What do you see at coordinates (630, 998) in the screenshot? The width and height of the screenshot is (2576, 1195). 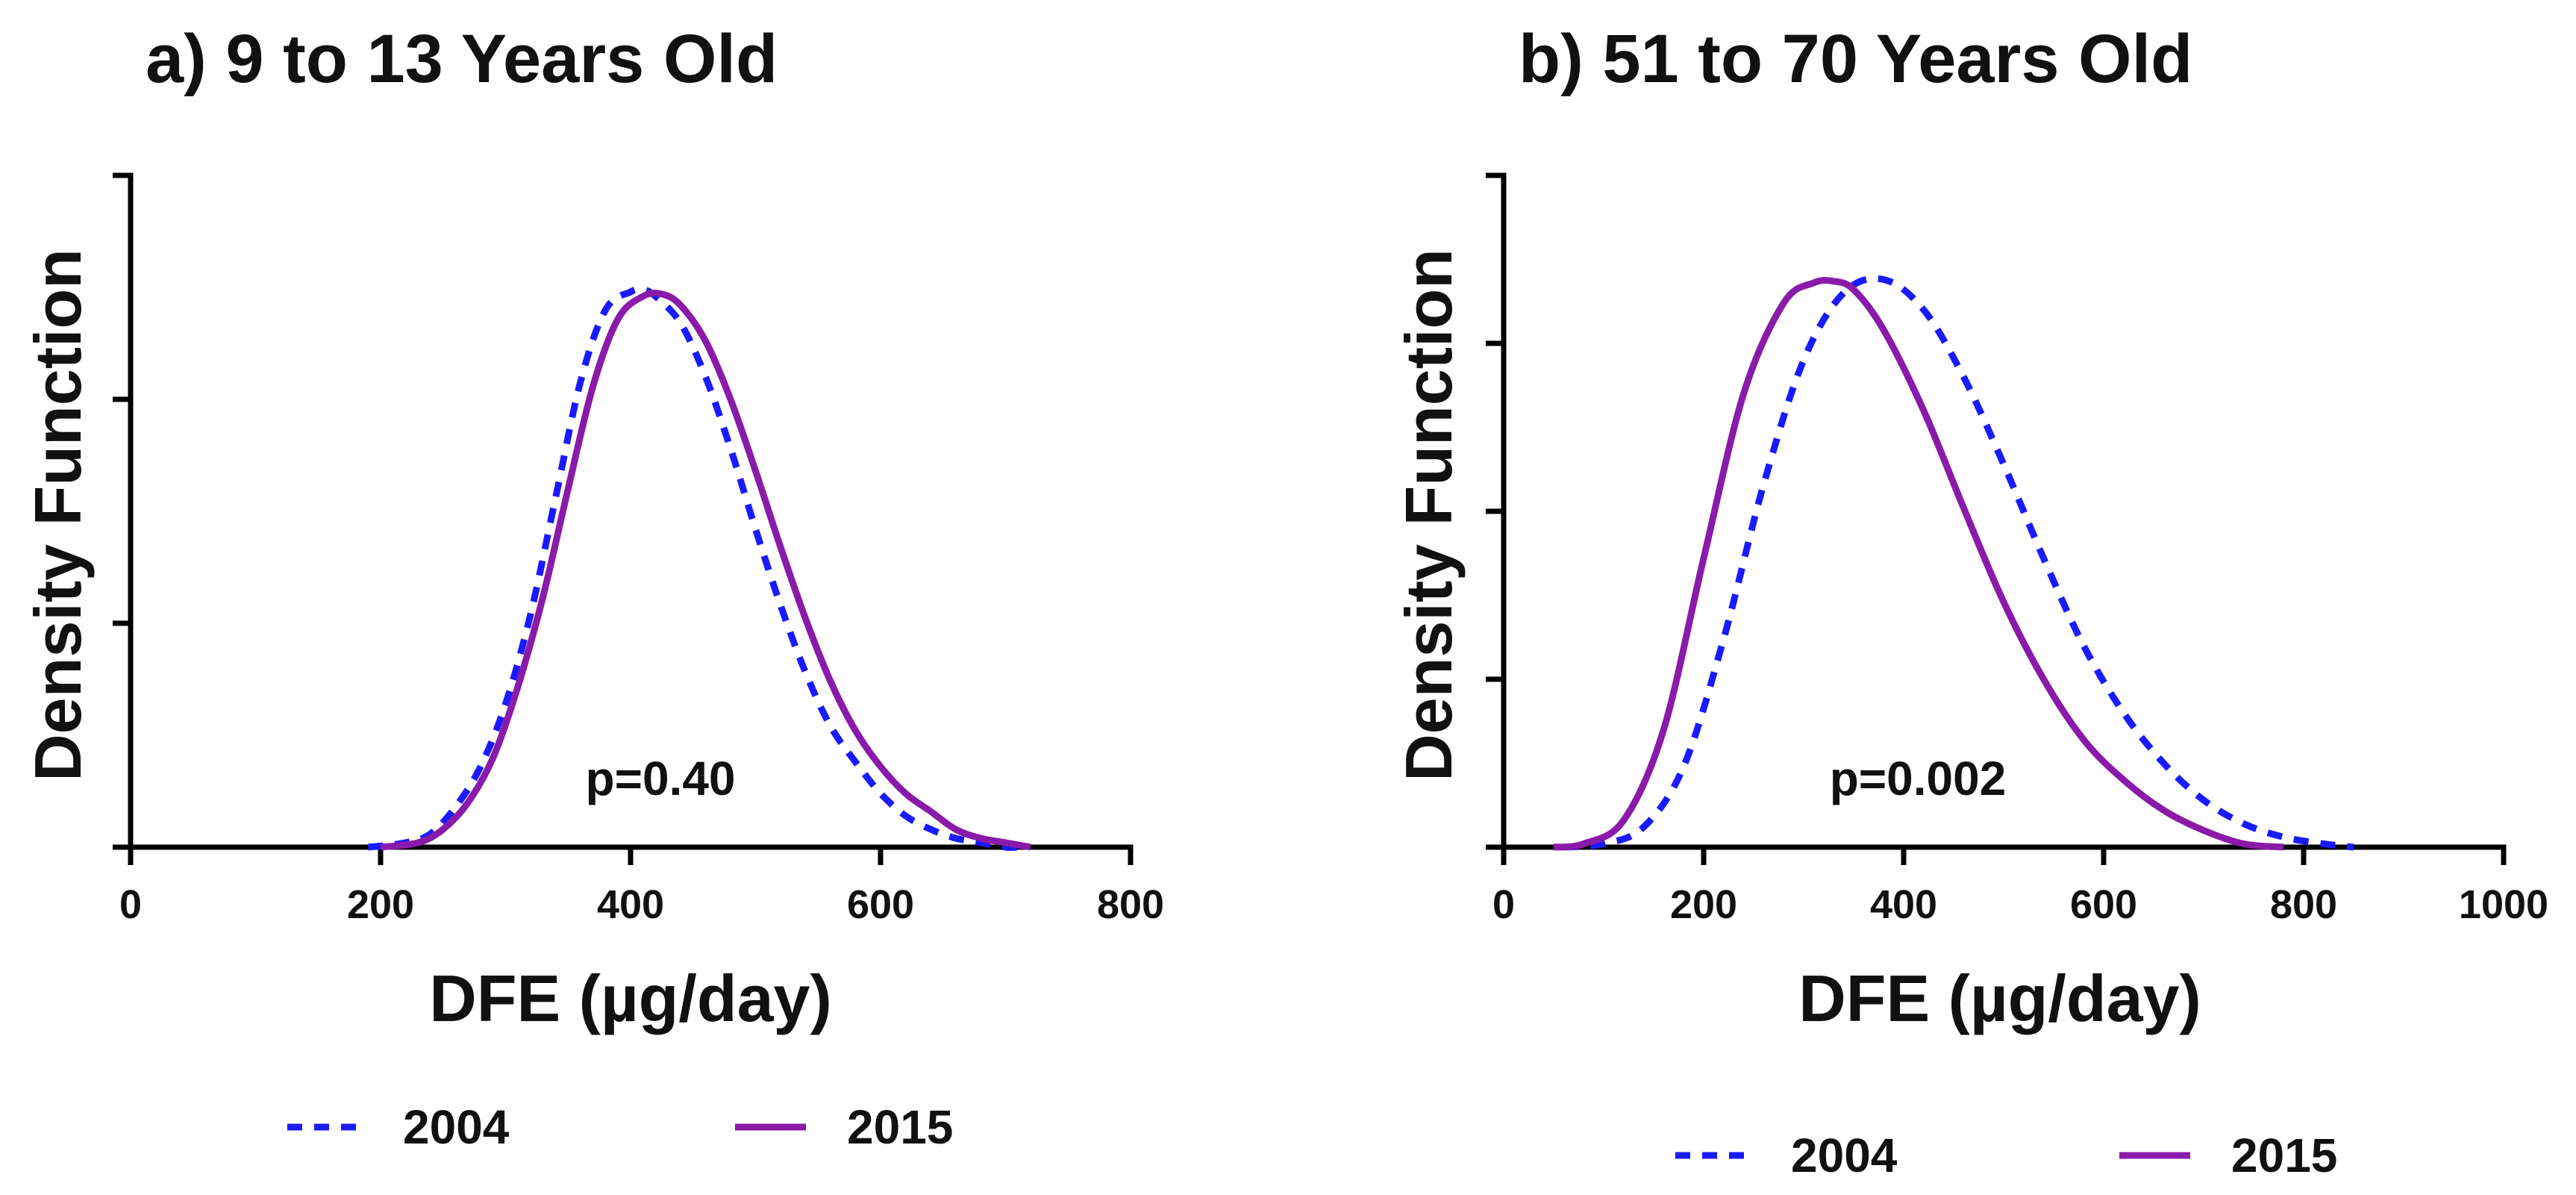 I see `panel-a-xlabel: DFE (µg/day)` at bounding box center [630, 998].